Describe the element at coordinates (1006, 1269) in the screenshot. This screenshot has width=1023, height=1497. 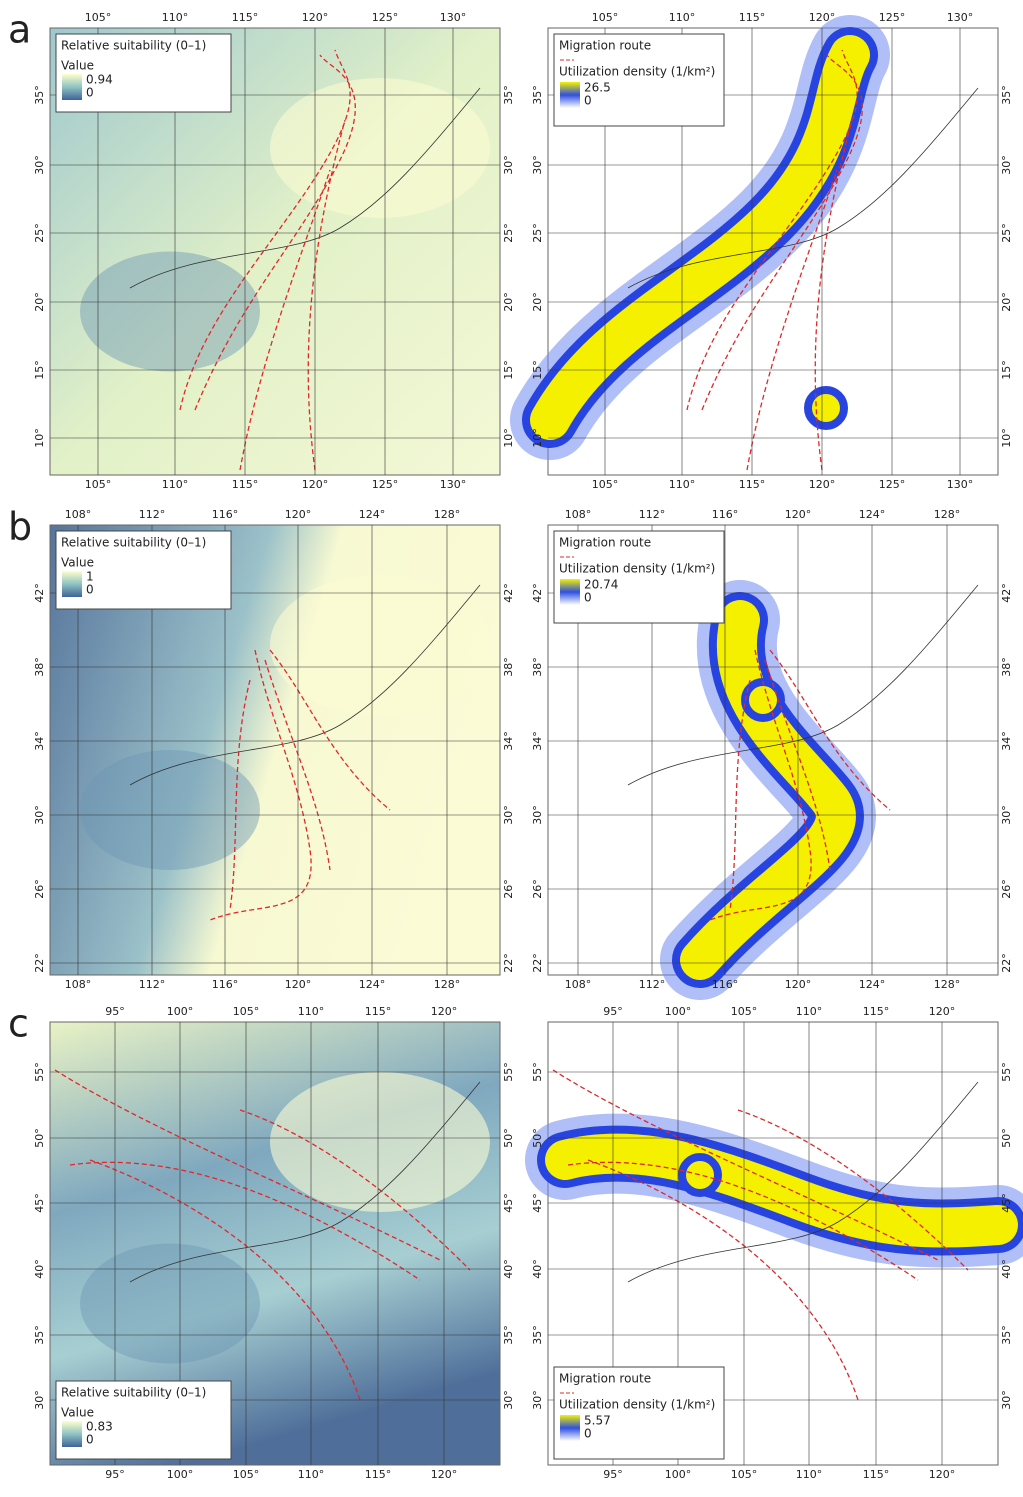
I see `y-tick-label: 40°` at that location.